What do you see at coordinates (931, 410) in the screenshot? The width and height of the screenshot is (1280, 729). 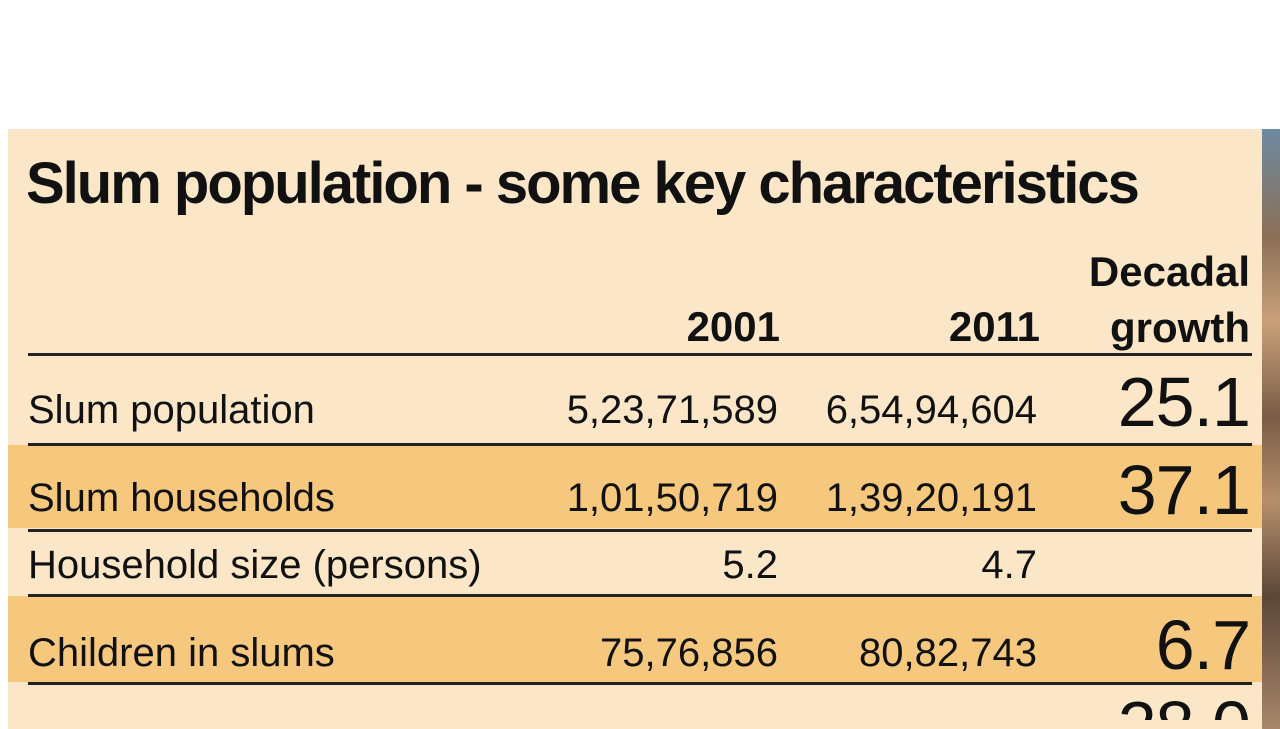 I see `value-2011: 6,54,94,604` at bounding box center [931, 410].